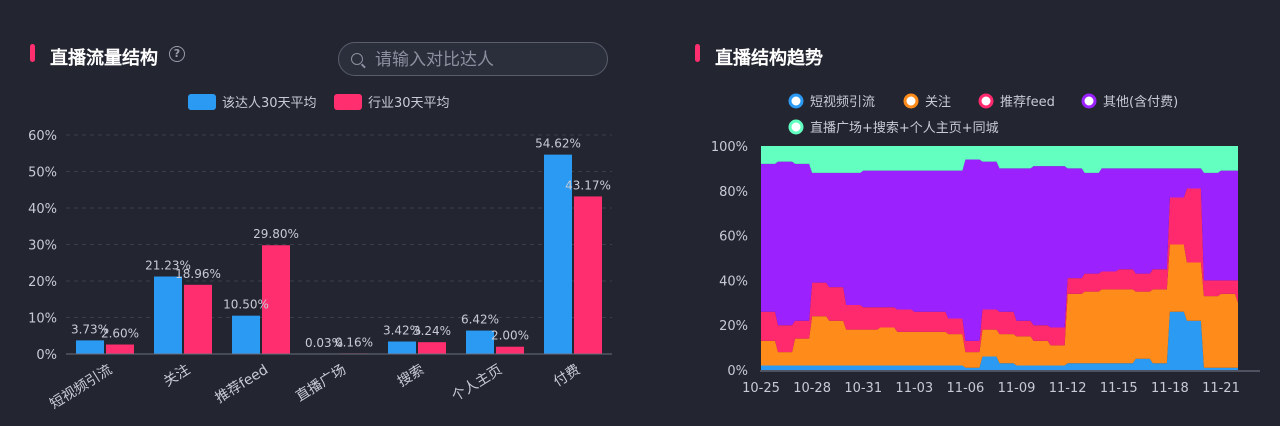 The width and height of the screenshot is (1280, 426). What do you see at coordinates (1027, 102) in the screenshot?
I see `legend-label: 推荐feed` at bounding box center [1027, 102].